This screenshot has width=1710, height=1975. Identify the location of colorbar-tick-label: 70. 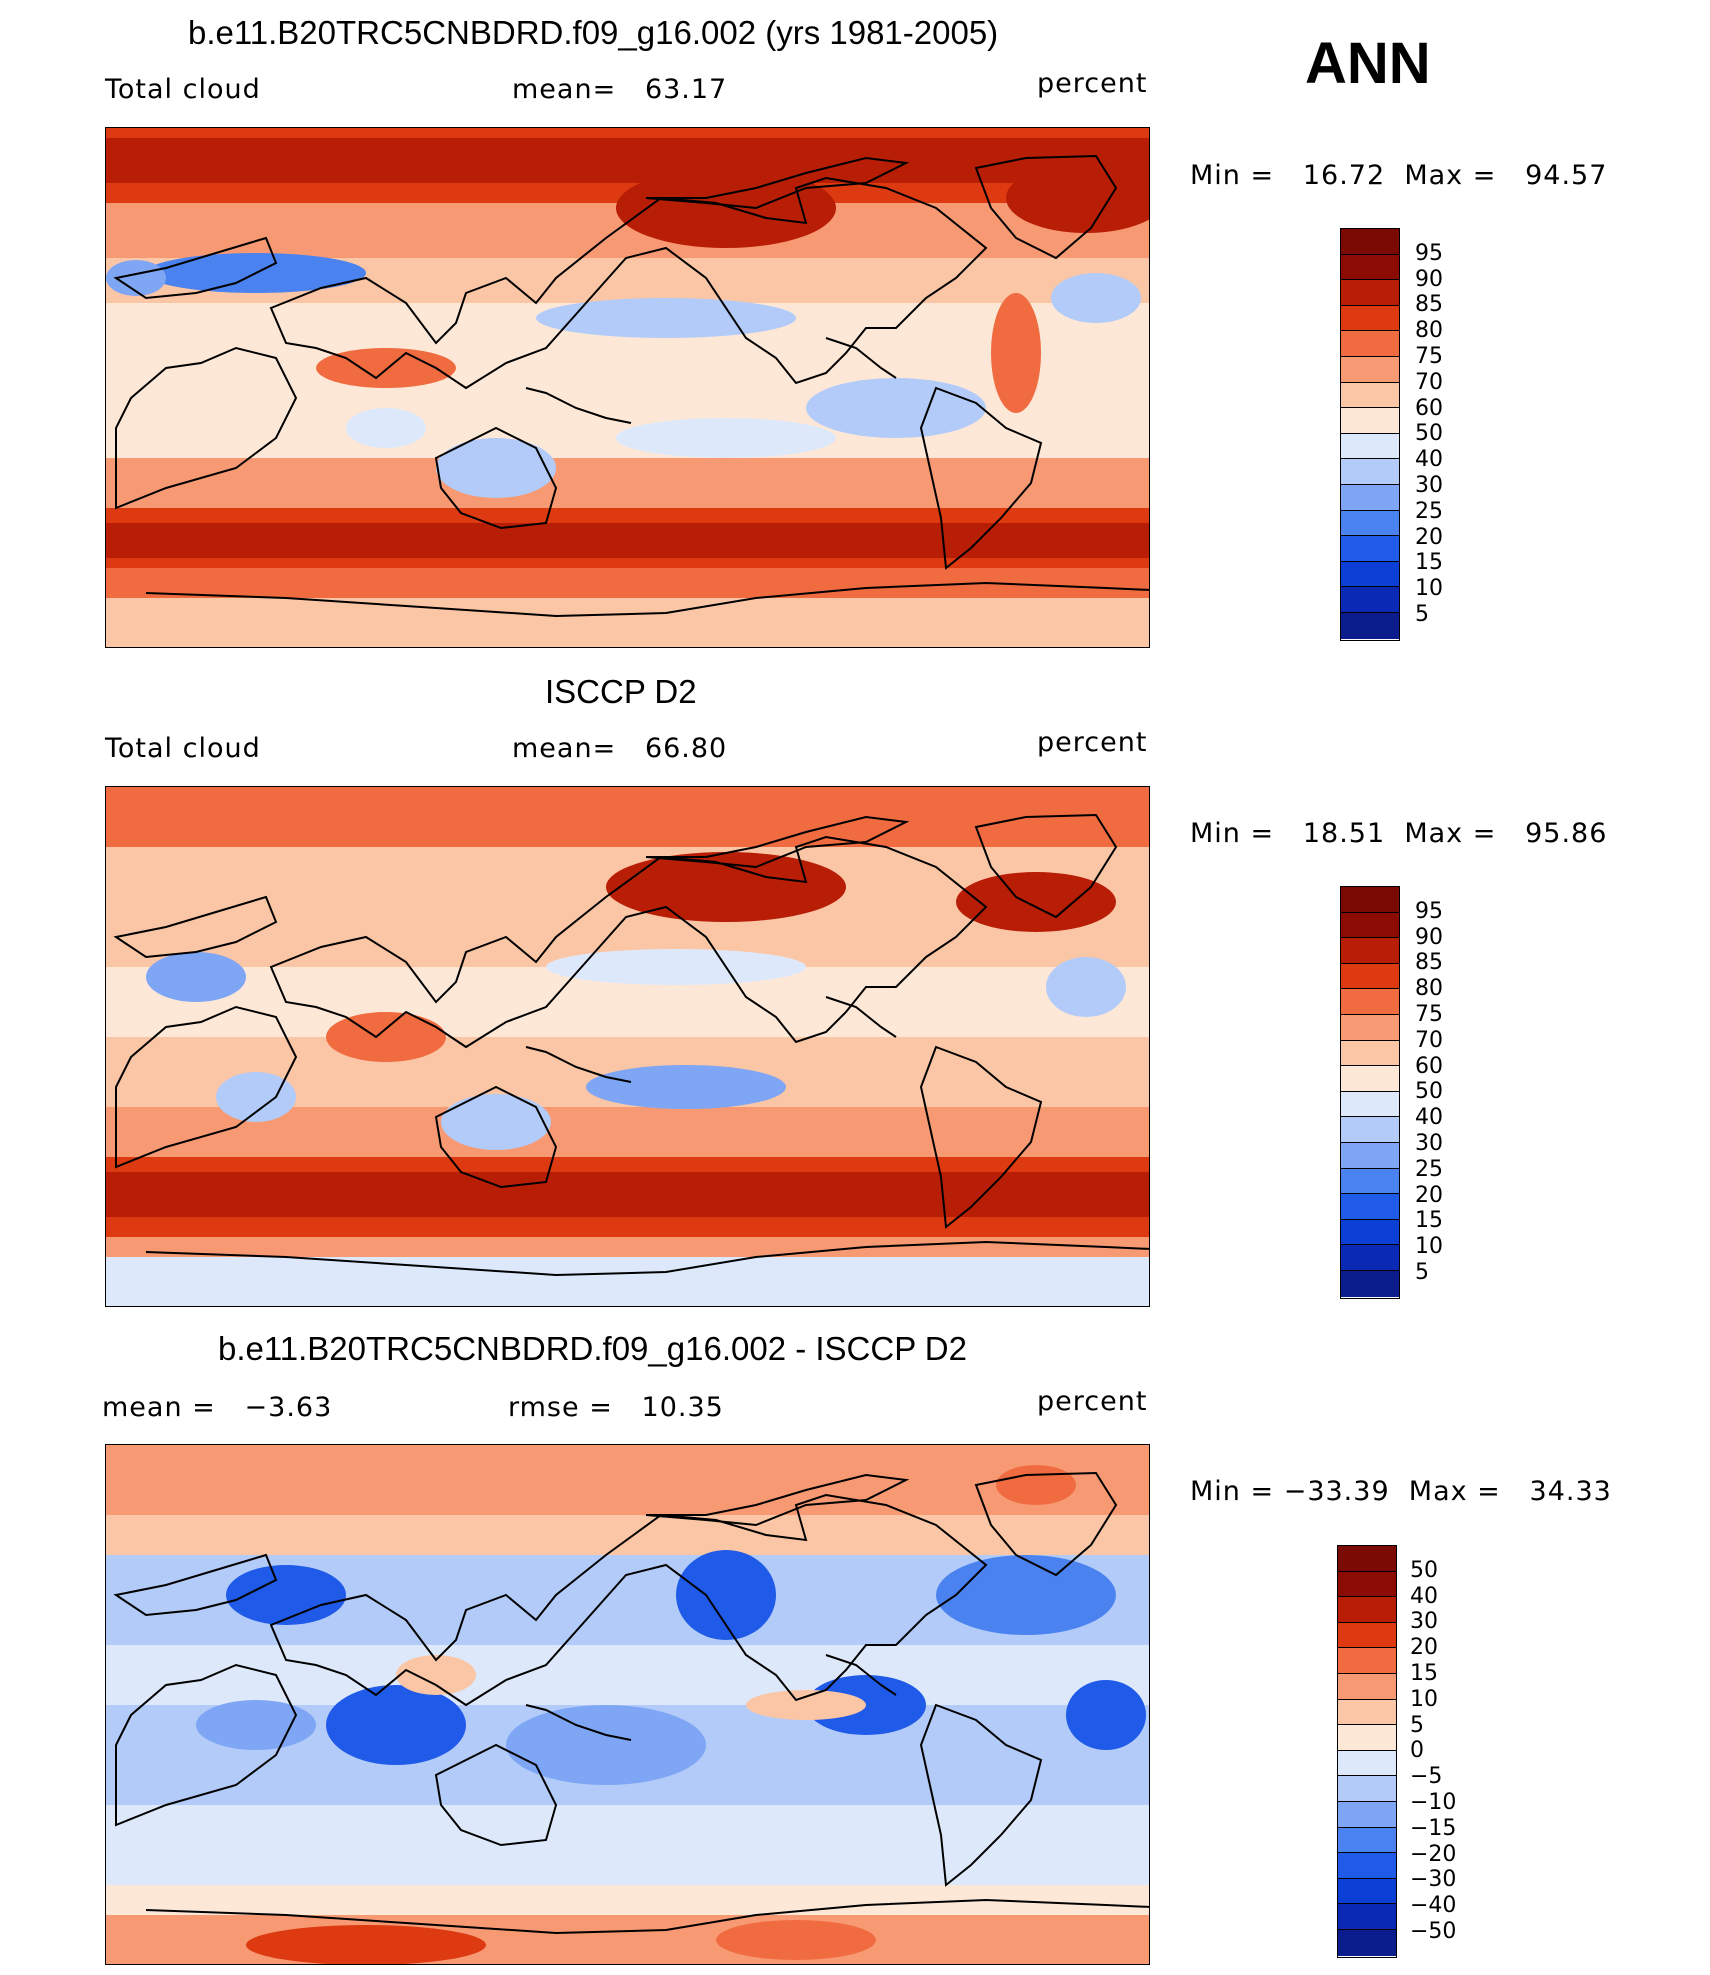
(1429, 1040).